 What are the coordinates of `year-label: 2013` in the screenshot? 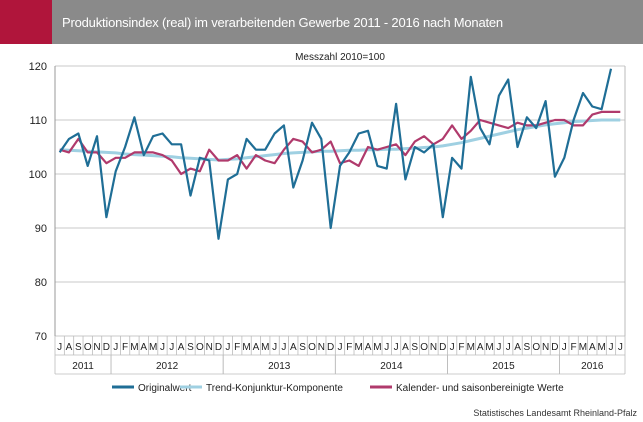 It's located at (279, 366).